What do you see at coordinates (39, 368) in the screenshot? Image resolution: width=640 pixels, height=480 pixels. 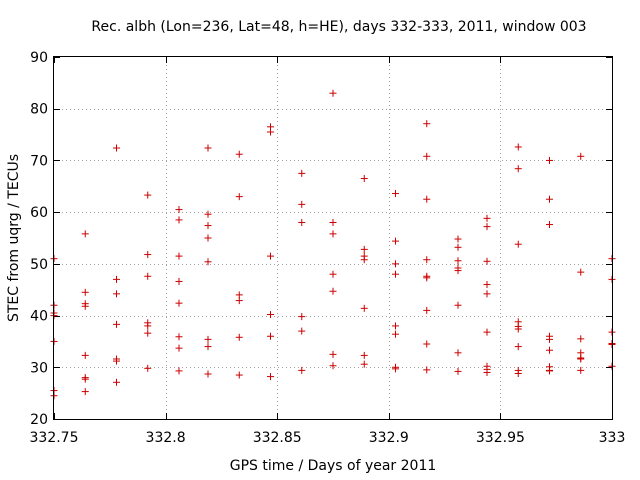 I see `y-tick-label: 30` at bounding box center [39, 368].